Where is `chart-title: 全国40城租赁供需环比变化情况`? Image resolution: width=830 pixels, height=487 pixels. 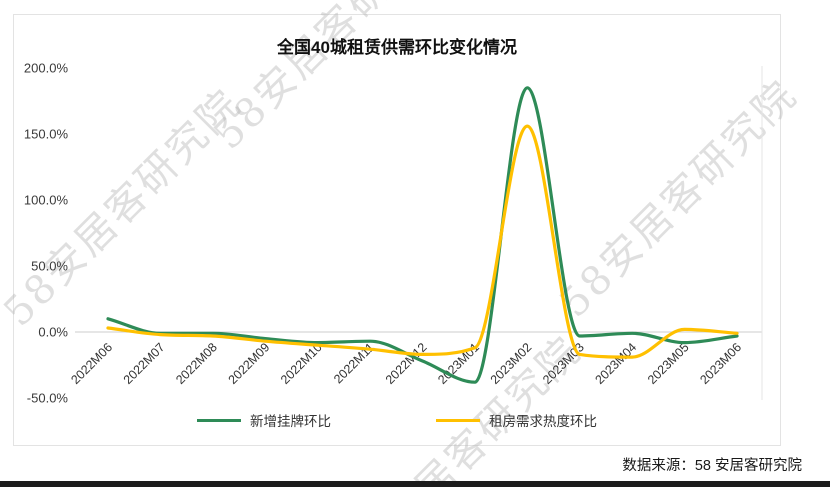 chart-title: 全国40城租赁供需环比变化情况 is located at coordinates (397, 47).